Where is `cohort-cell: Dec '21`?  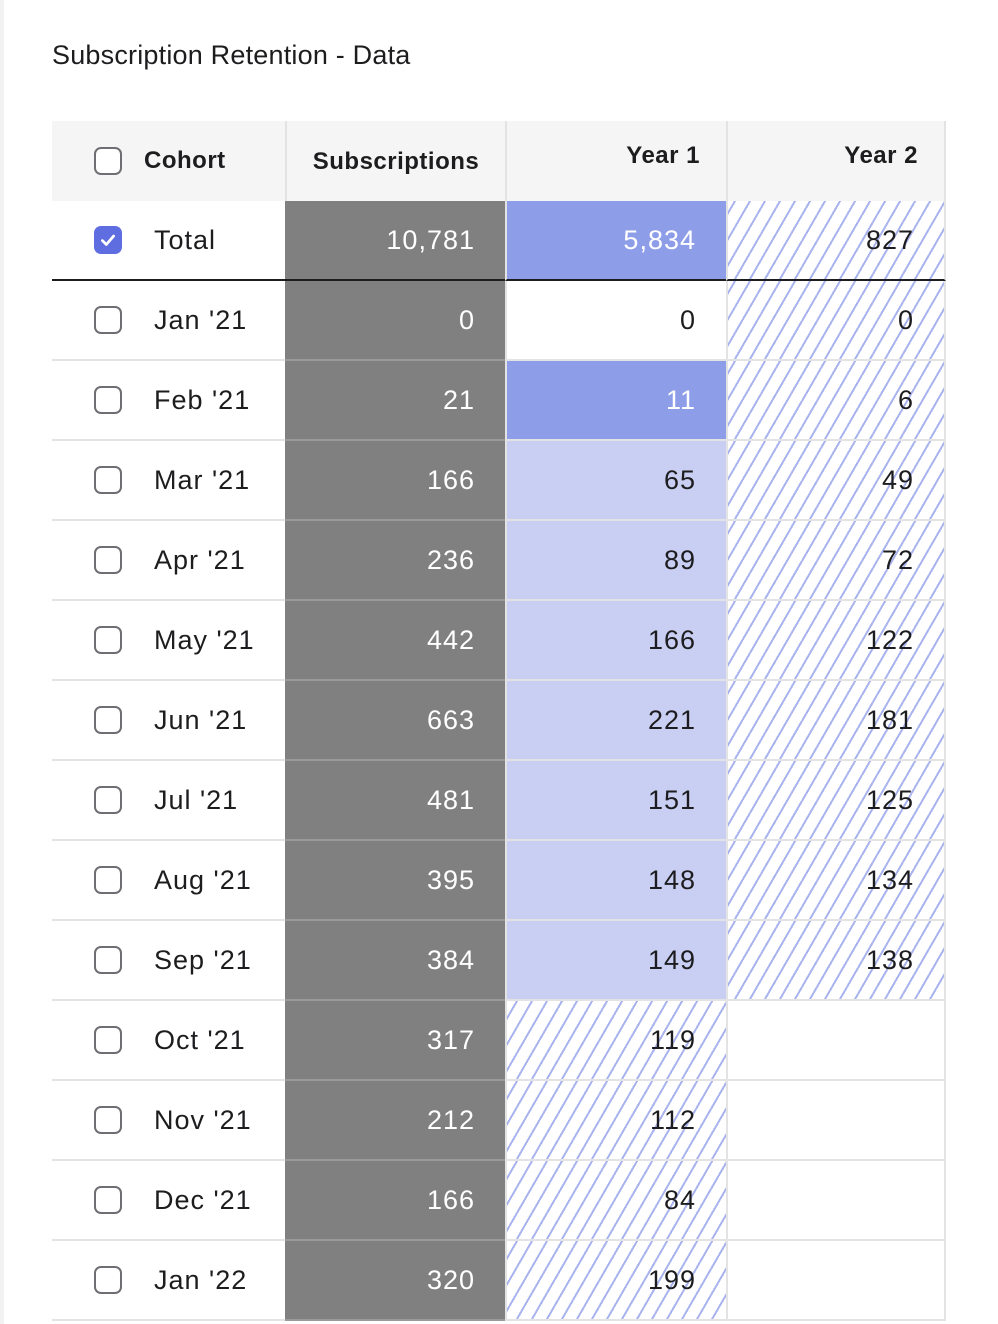 cohort-cell: Dec '21 is located at coordinates (168, 1201).